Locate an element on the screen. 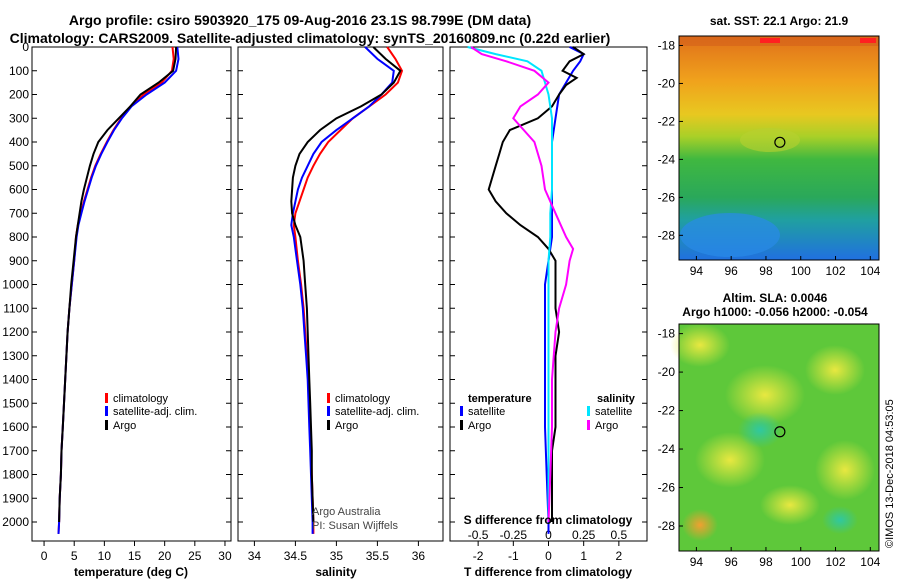 The image size is (900, 580). x-tick-label: -2 is located at coordinates (478, 556).